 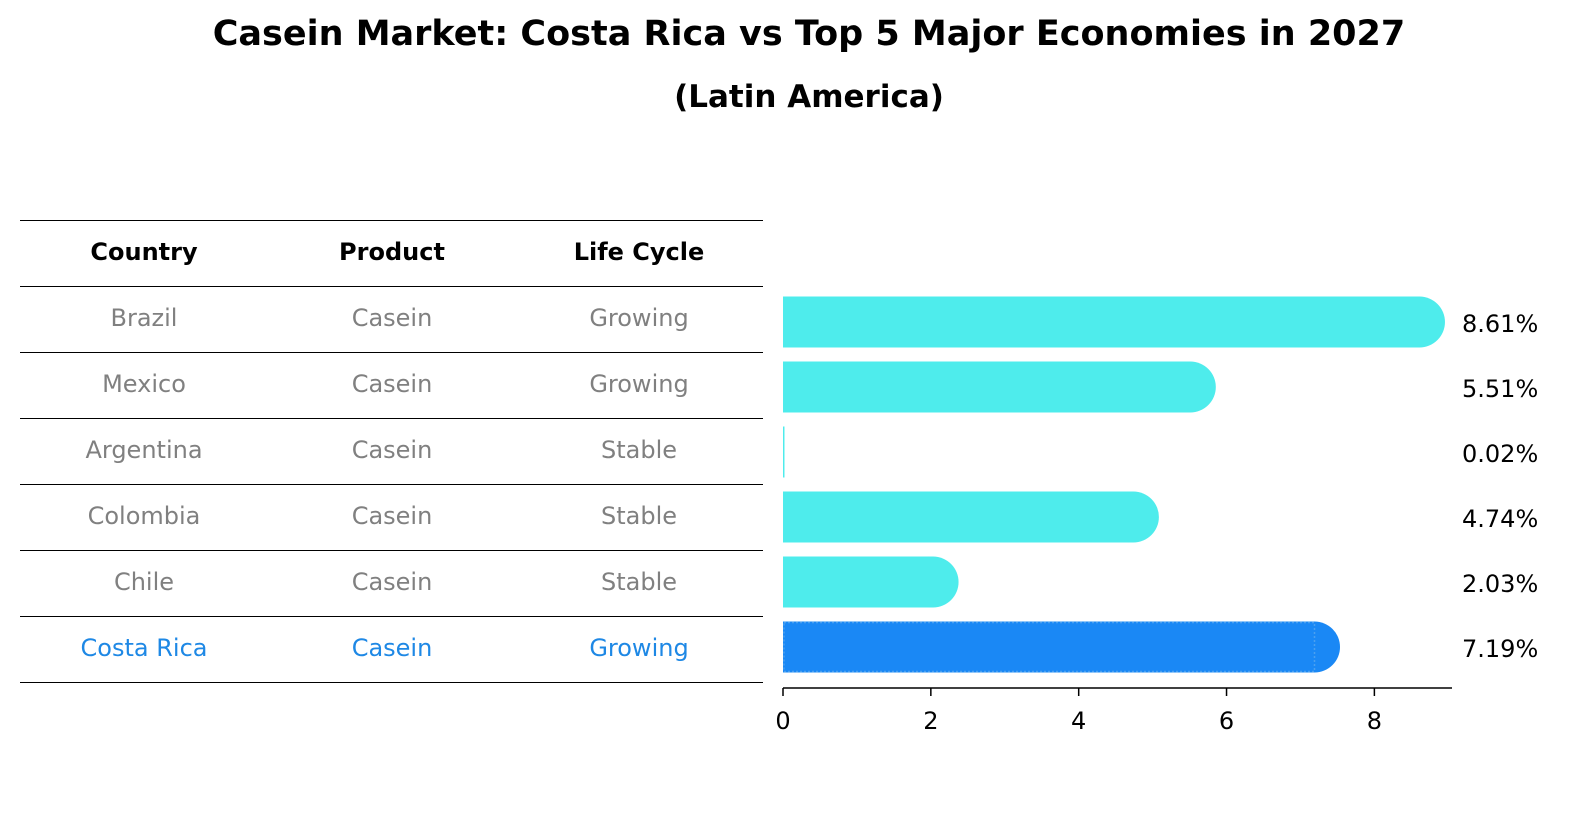 What do you see at coordinates (639, 252) in the screenshot?
I see `header-life-cycle: Life Cycle` at bounding box center [639, 252].